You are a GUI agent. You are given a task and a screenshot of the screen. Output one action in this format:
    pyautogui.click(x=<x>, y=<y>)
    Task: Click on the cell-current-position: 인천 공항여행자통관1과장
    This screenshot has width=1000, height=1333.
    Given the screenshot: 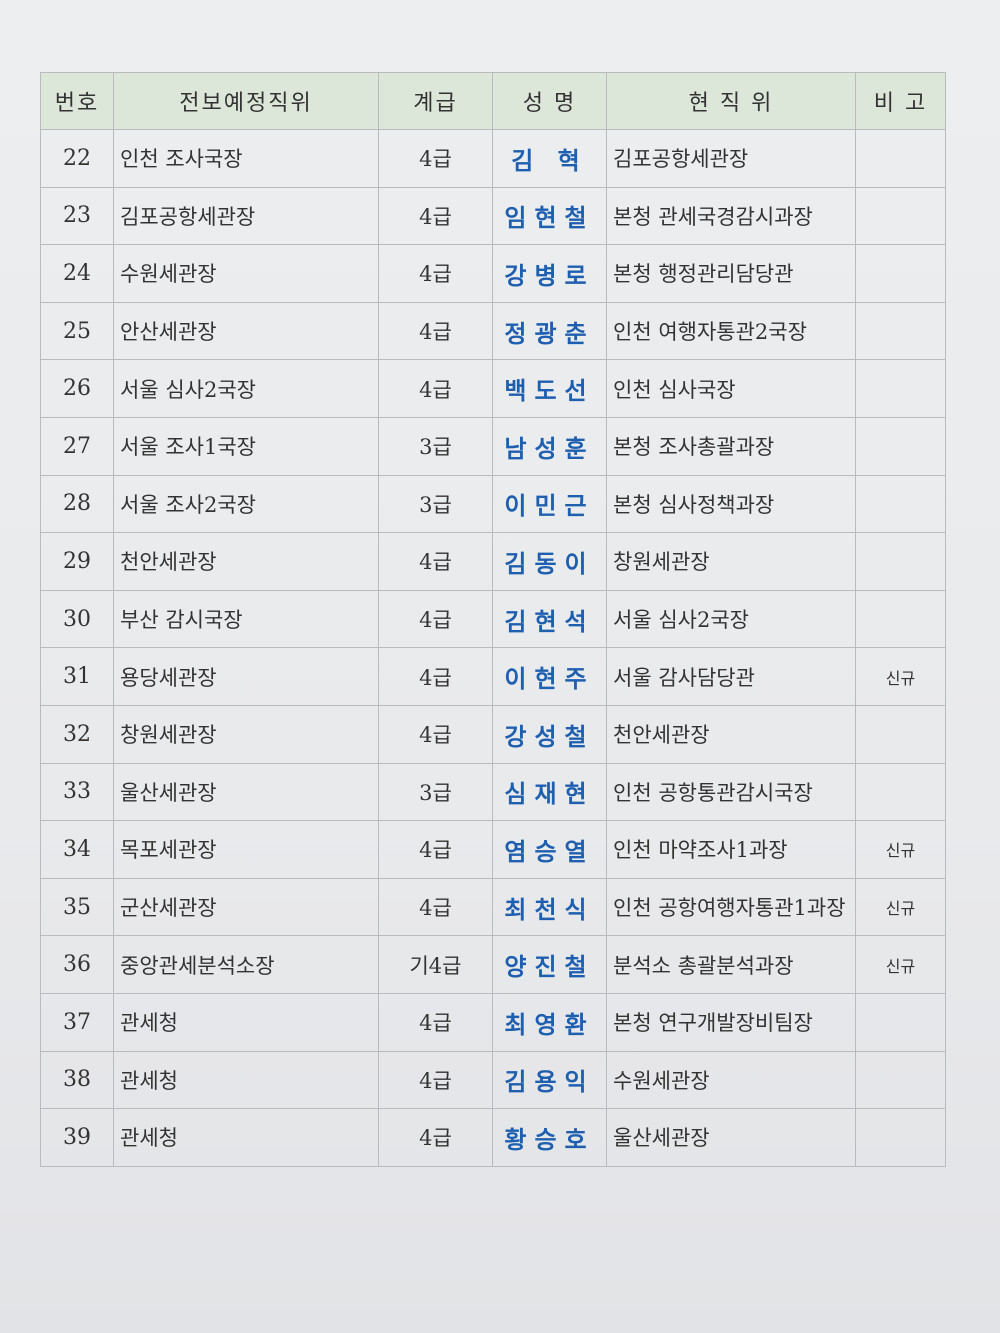 What is the action you would take?
    pyautogui.click(x=731, y=907)
    